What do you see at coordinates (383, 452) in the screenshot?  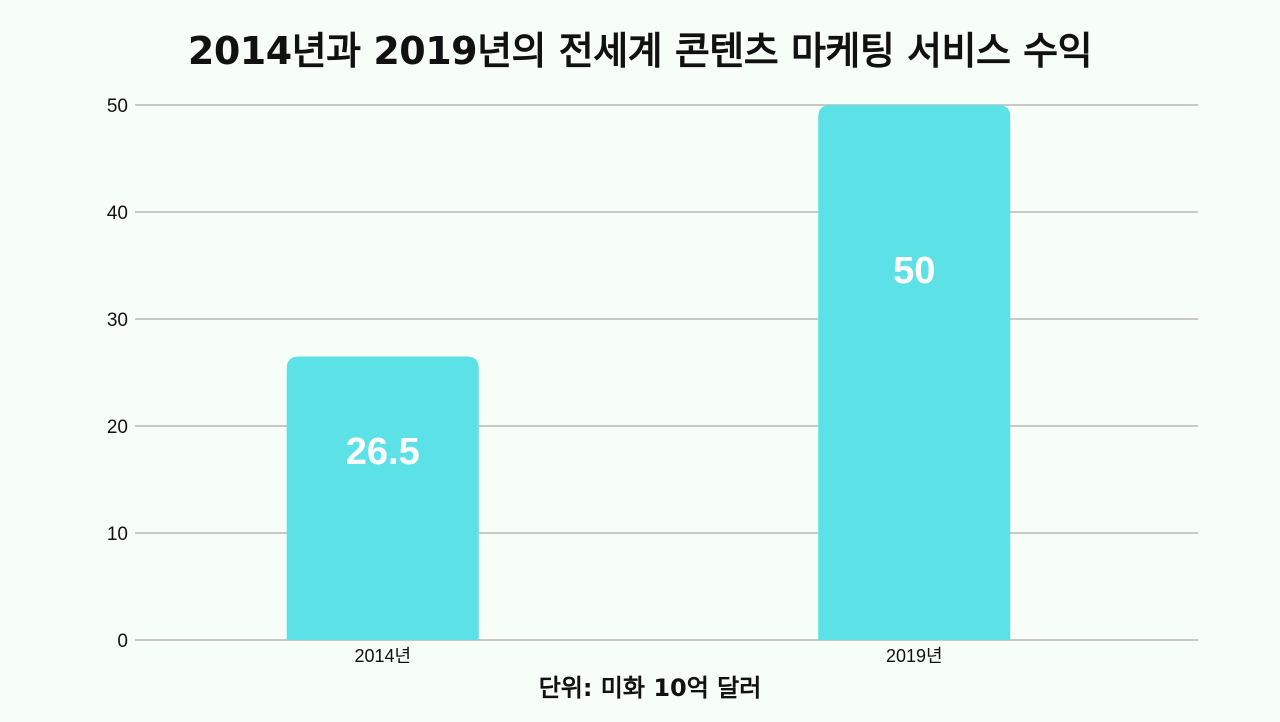 I see `bar-data-label: 26.5` at bounding box center [383, 452].